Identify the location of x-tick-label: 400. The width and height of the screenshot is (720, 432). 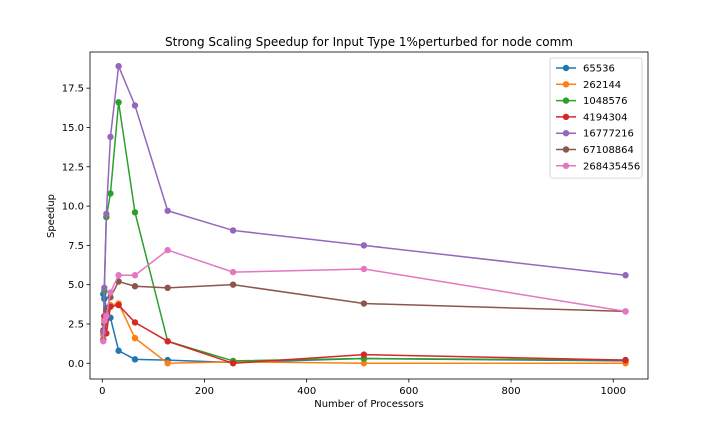
(306, 391).